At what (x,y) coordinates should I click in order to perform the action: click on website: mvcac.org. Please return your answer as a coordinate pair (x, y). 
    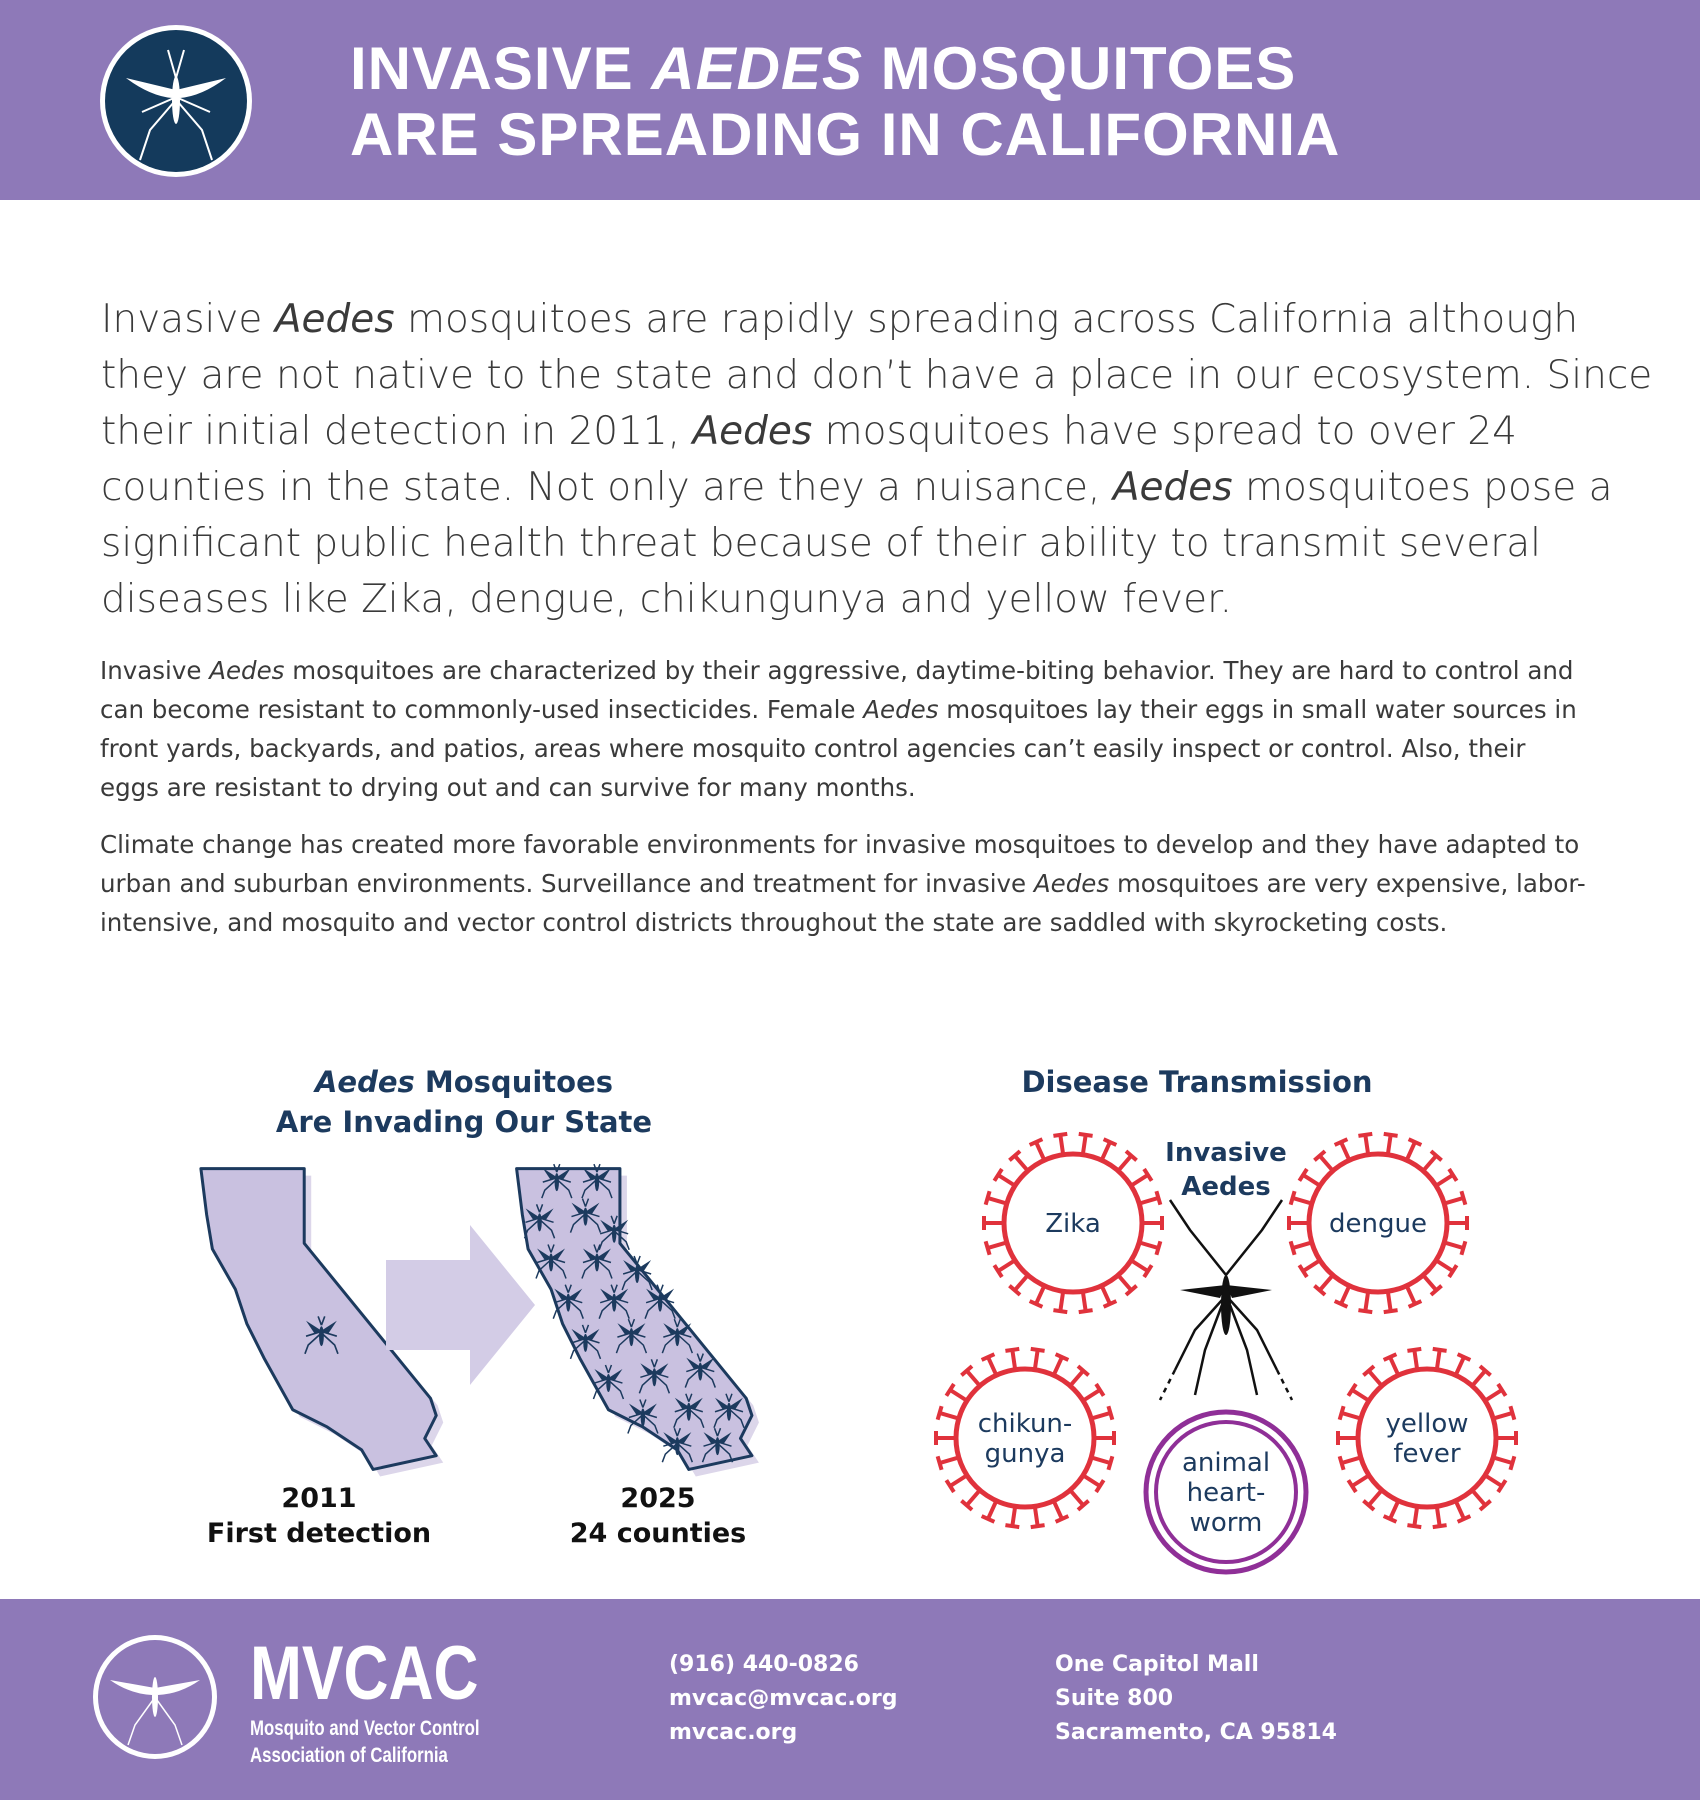
    Looking at the image, I should click on (733, 1732).